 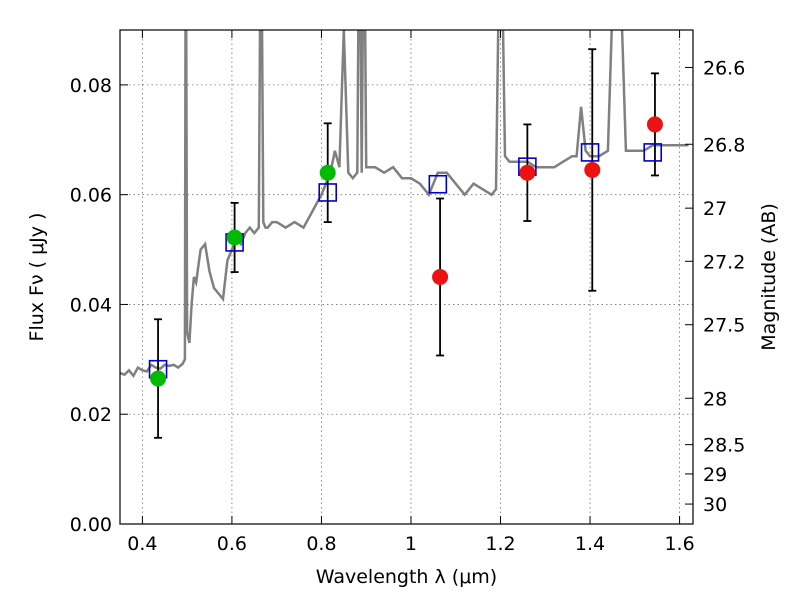 I want to click on y-tick-label: 0.04, so click(x=91, y=305).